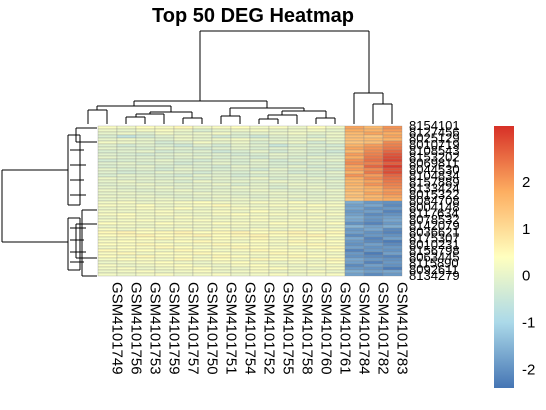 The image size is (546, 410). Describe the element at coordinates (250, 328) in the screenshot. I see `column-label: GSM4101754` at that location.